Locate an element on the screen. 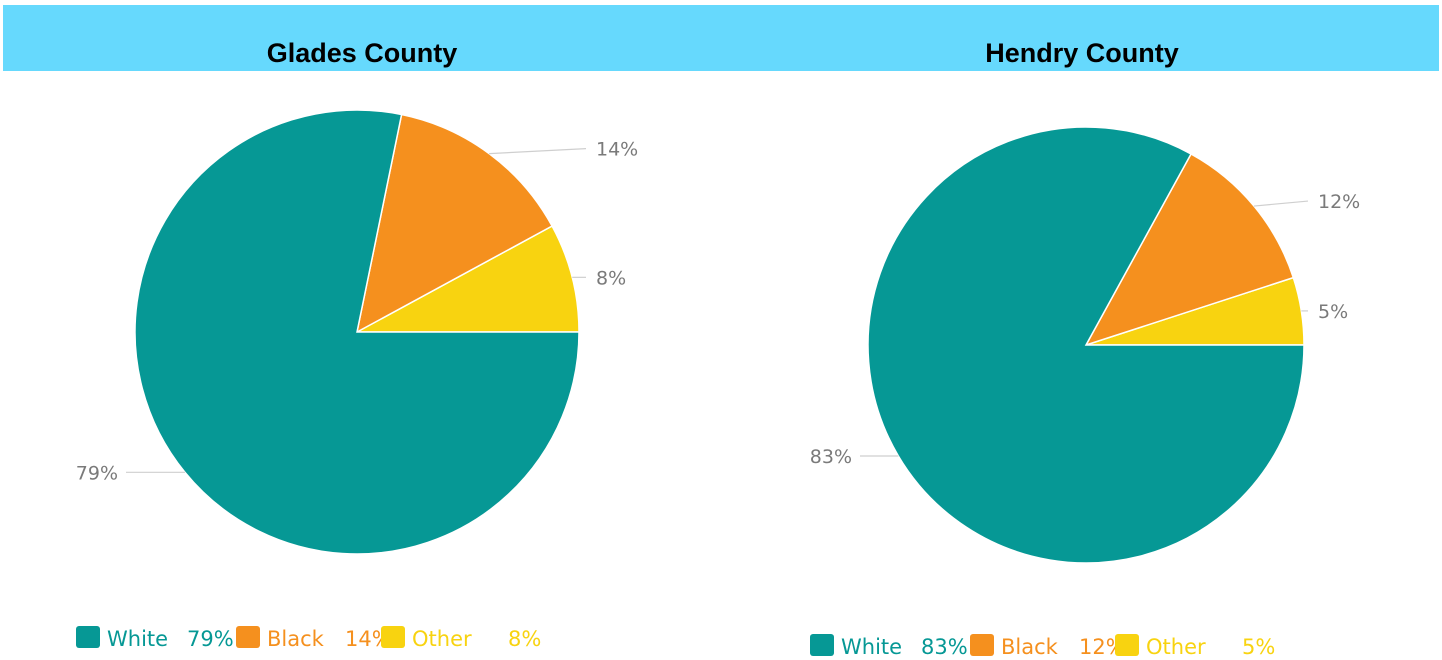  hendry-legend-swatch-white is located at coordinates (822, 645).